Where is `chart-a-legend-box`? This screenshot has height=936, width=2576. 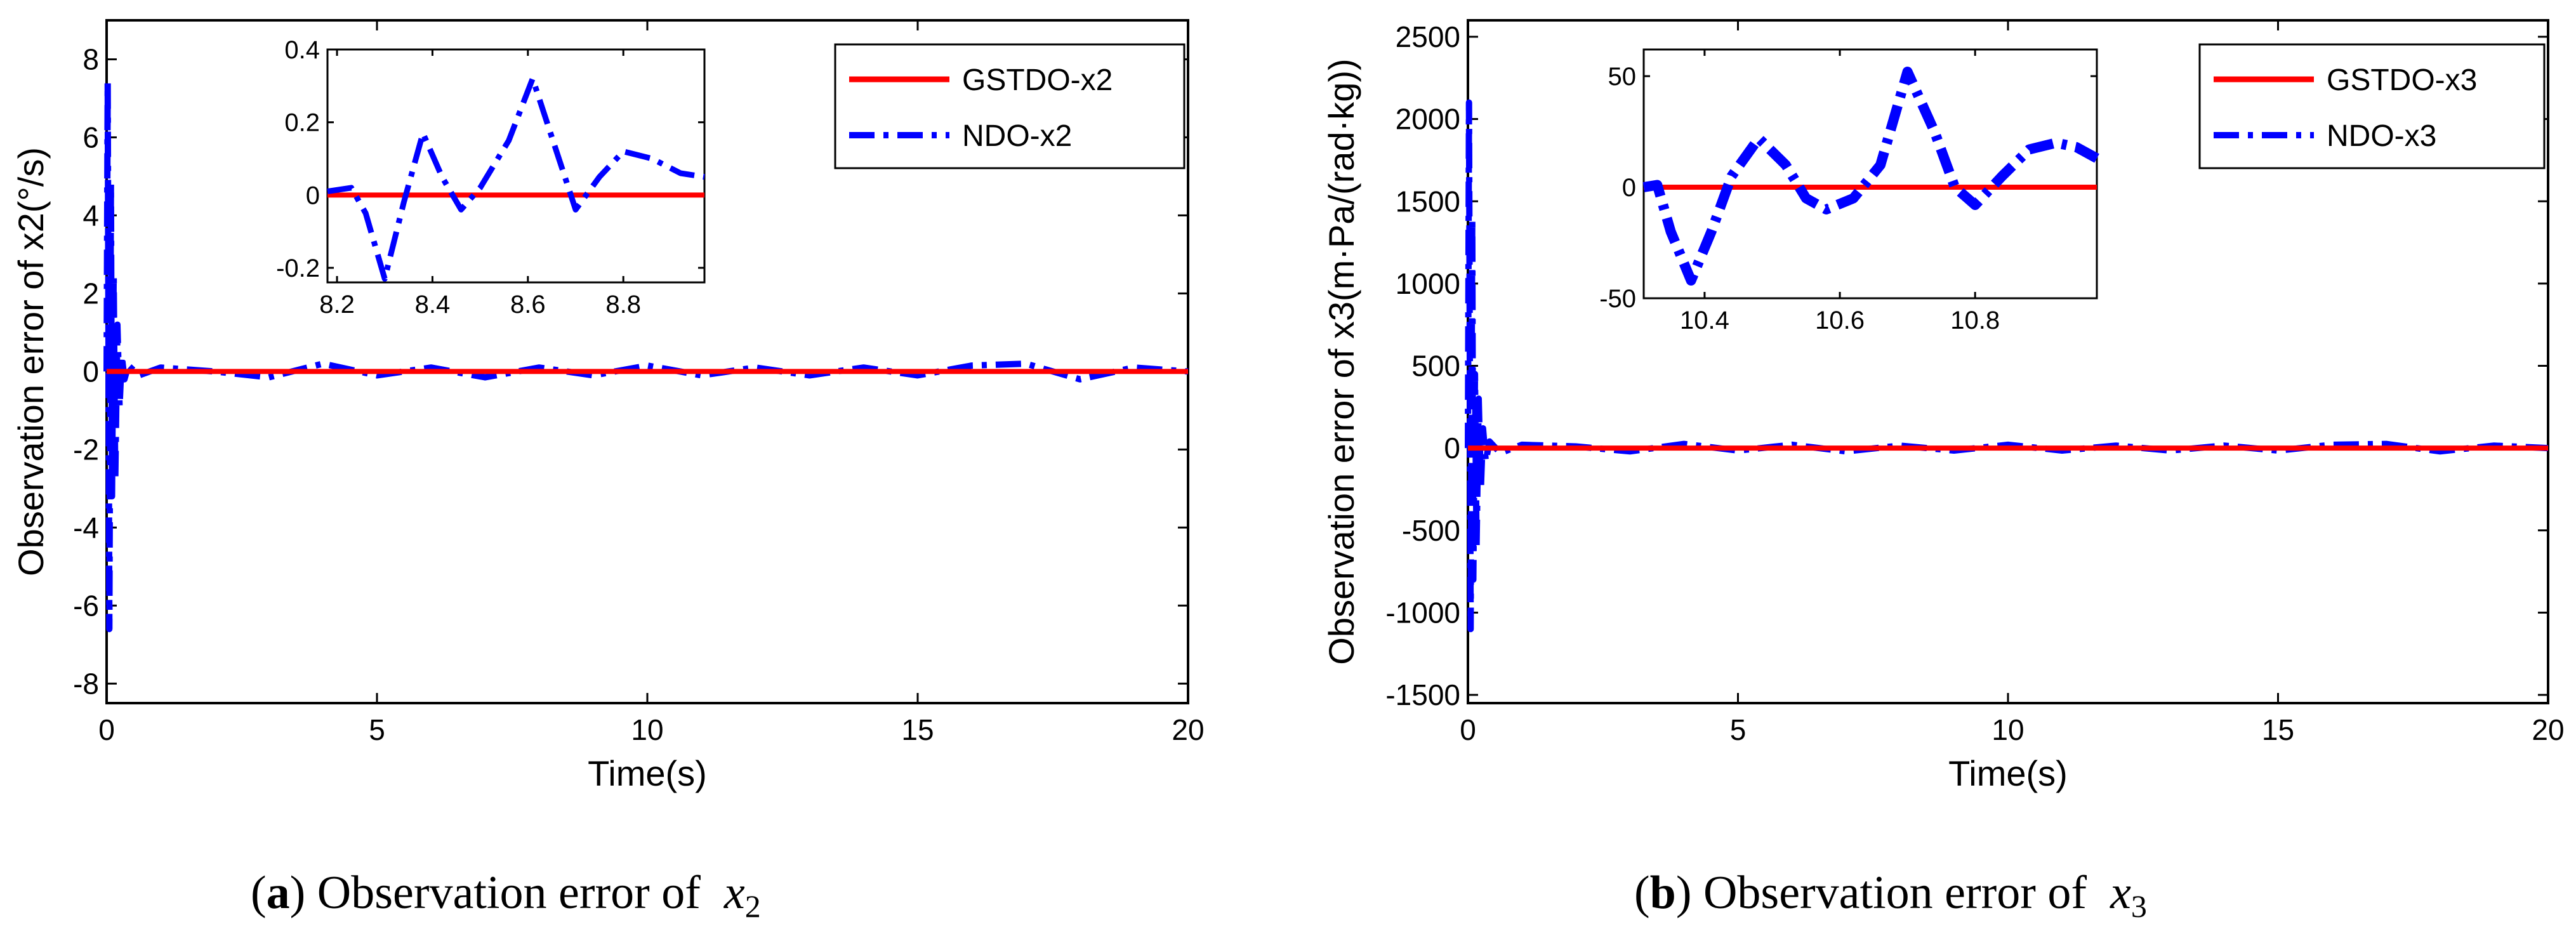
chart-a-legend-box is located at coordinates (1010, 106).